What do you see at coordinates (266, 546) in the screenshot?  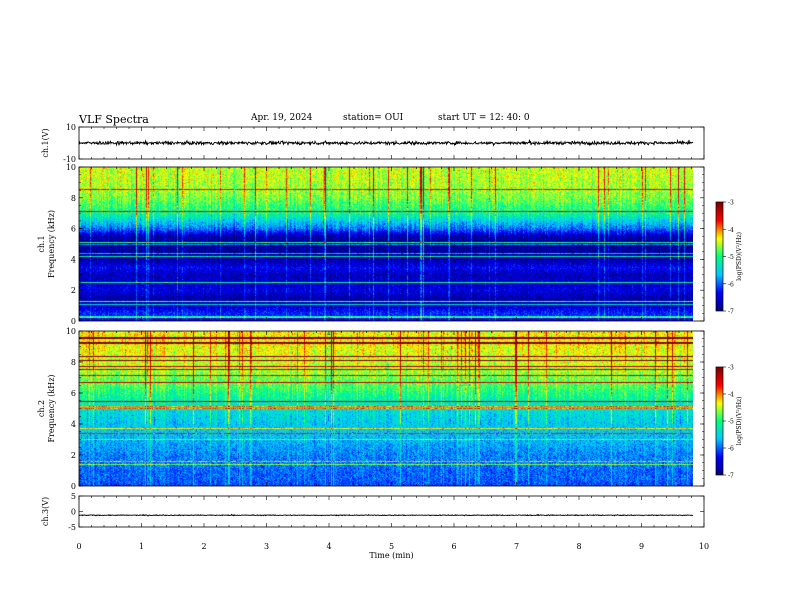 I see `x-tick-label: 3` at bounding box center [266, 546].